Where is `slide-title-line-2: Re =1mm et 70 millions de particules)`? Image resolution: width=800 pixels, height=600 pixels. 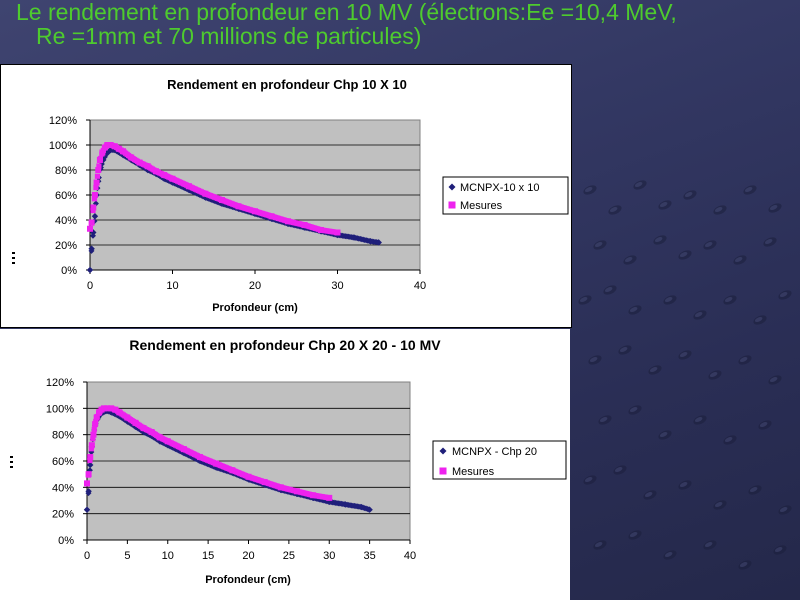 slide-title-line-2: Re =1mm et 70 millions de particules) is located at coordinates (229, 36).